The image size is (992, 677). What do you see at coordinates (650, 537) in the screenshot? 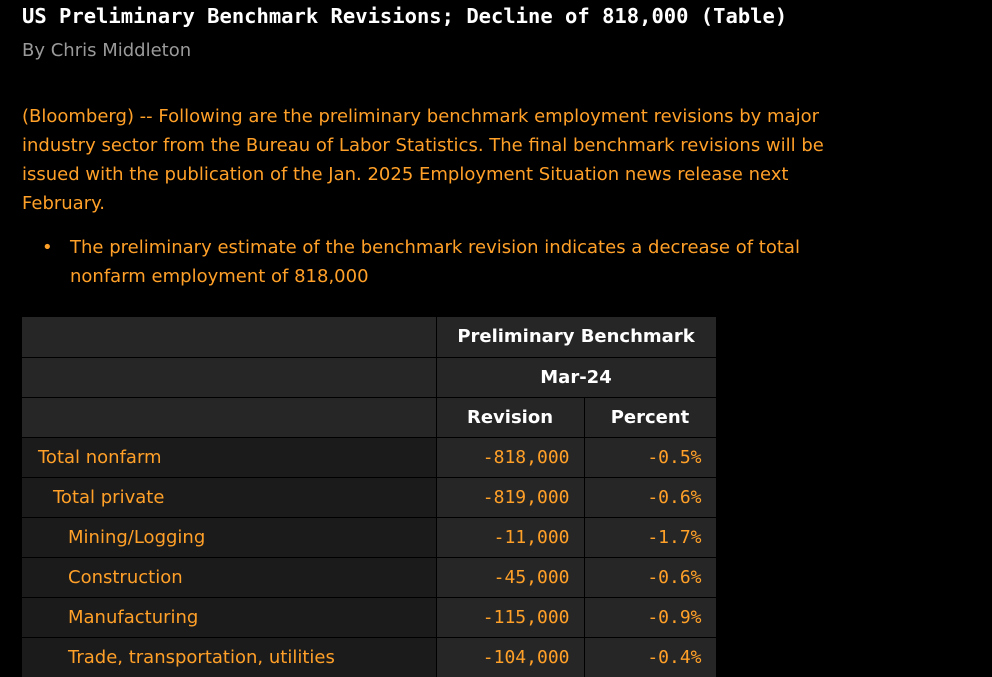
I see `percent-value: -1.7%` at bounding box center [650, 537].